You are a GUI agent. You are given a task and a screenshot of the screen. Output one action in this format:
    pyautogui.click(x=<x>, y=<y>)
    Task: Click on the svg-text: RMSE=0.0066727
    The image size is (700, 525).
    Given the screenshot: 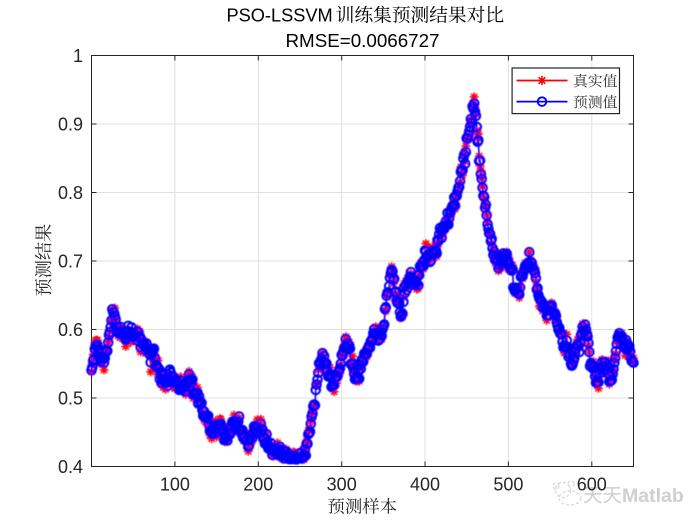 What is the action you would take?
    pyautogui.click(x=362, y=40)
    